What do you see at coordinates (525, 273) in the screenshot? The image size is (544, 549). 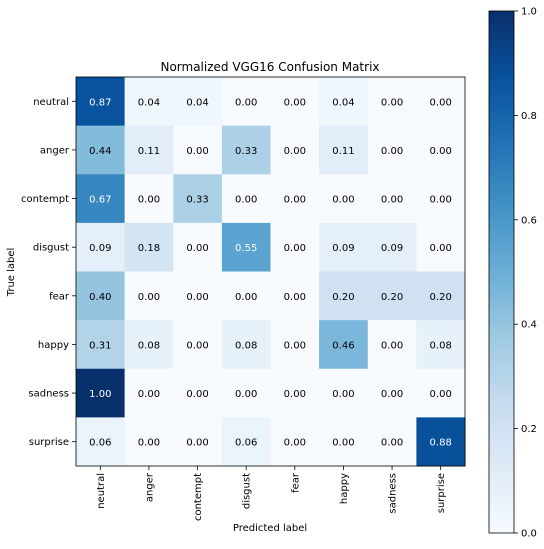 I see `colorbar-ticks: 0.0 0.2 0.4 0.6 0.8 1.0` at bounding box center [525, 273].